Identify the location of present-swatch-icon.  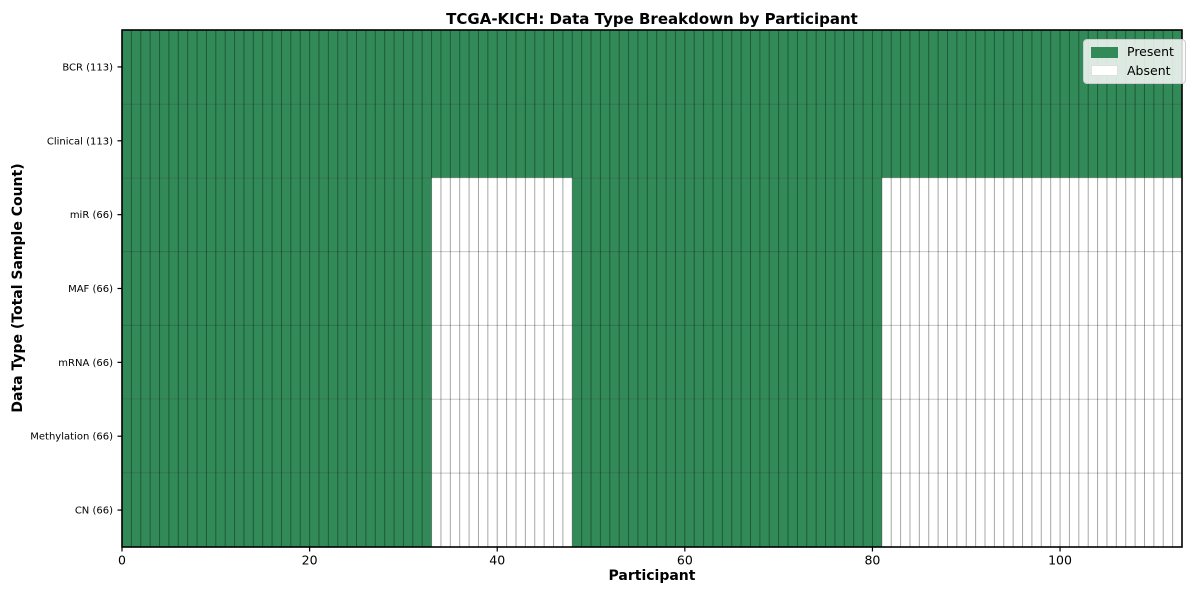
(1104, 52).